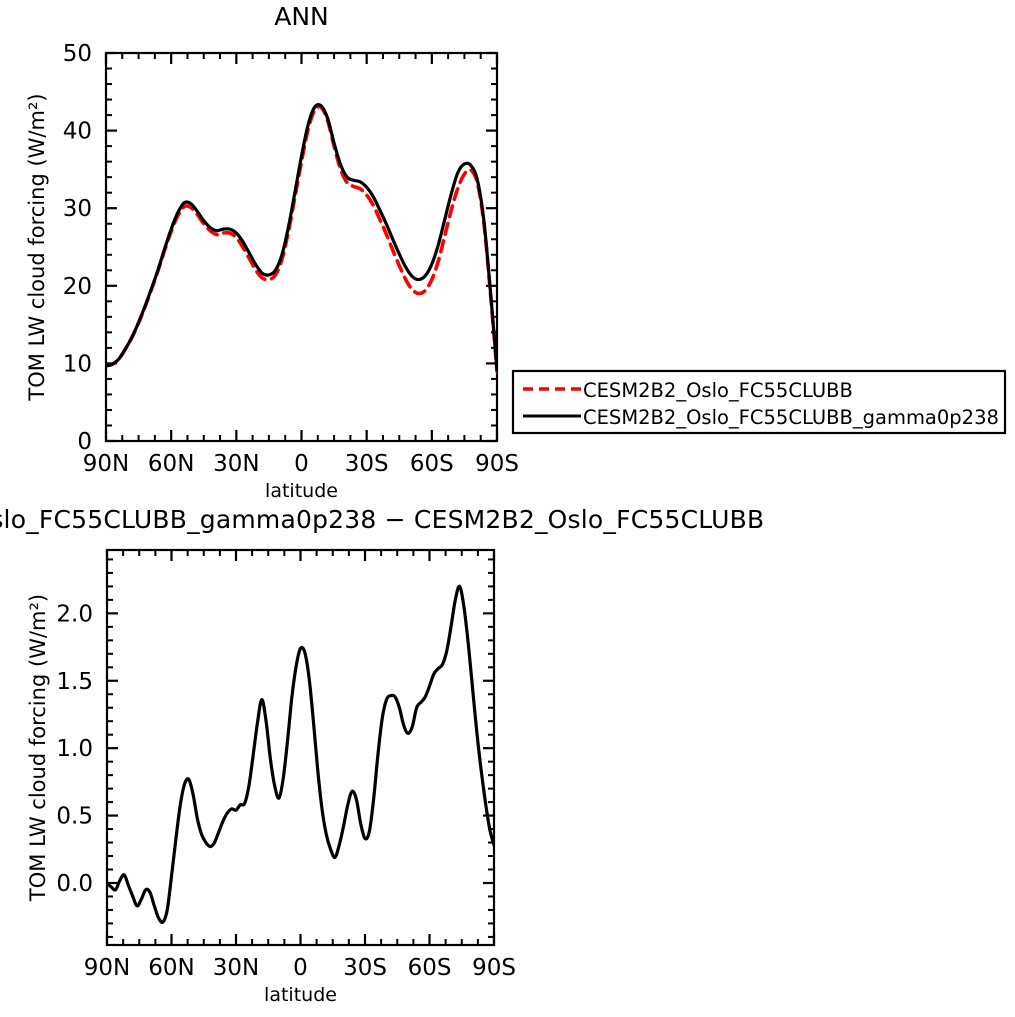 The height and width of the screenshot is (1017, 1015). What do you see at coordinates (74, 614) in the screenshot?
I see `y-tick-label: 2.0` at bounding box center [74, 614].